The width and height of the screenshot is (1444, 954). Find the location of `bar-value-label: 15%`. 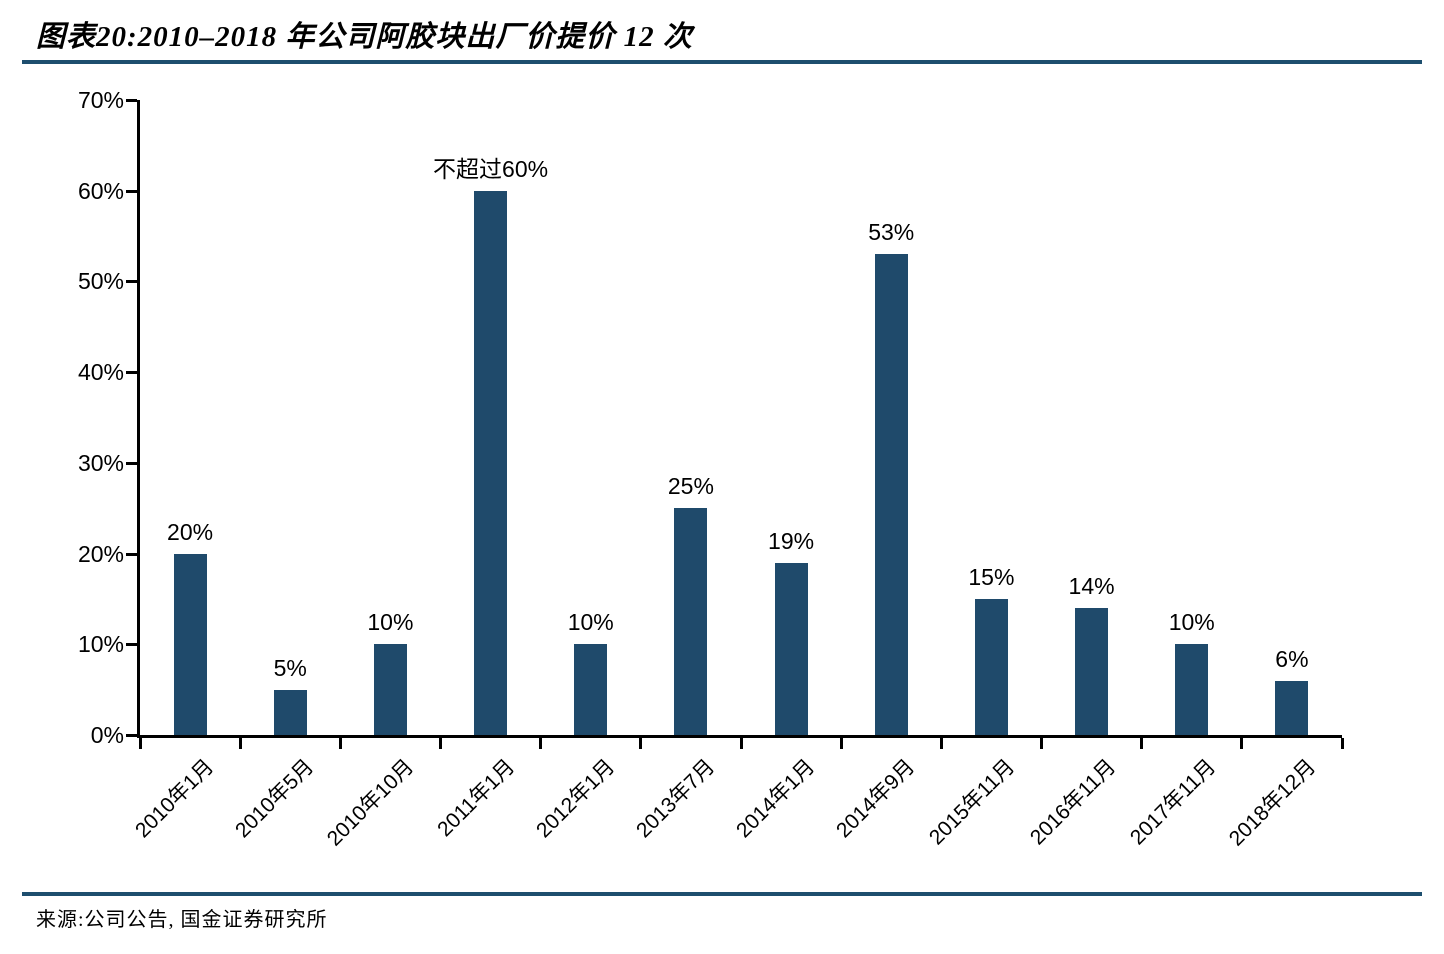

bar-value-label: 15% is located at coordinates (991, 576).